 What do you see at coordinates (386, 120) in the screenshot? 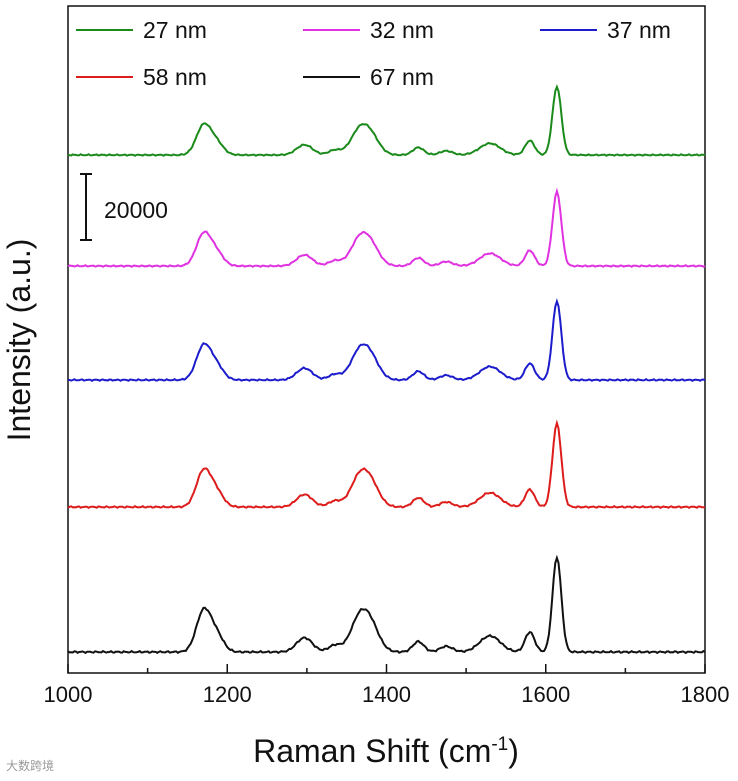
I see `series-line-27-nm` at bounding box center [386, 120].